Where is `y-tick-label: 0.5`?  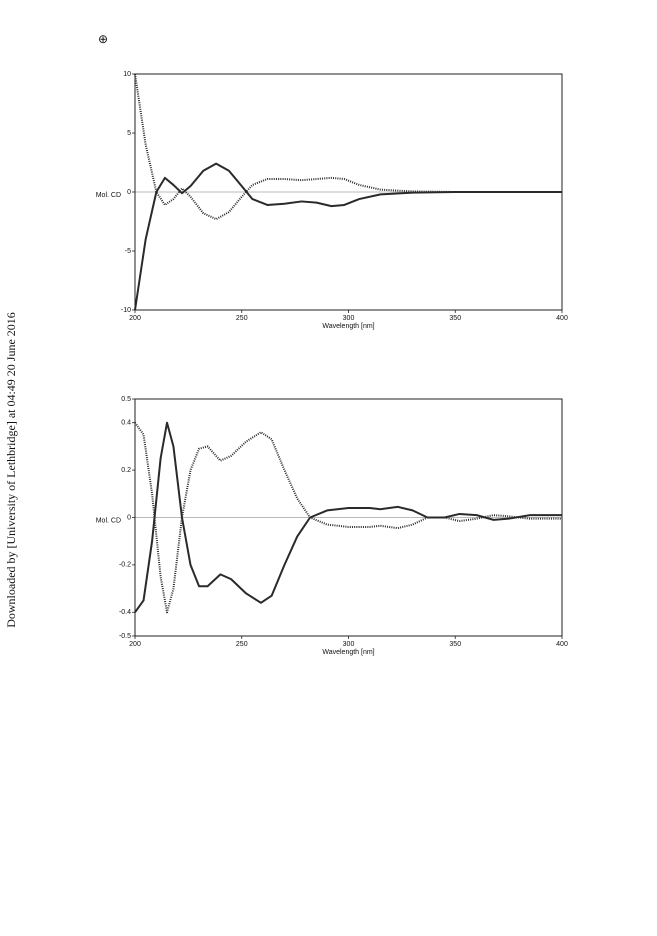
y-tick-label: 0.5 is located at coordinates (126, 399).